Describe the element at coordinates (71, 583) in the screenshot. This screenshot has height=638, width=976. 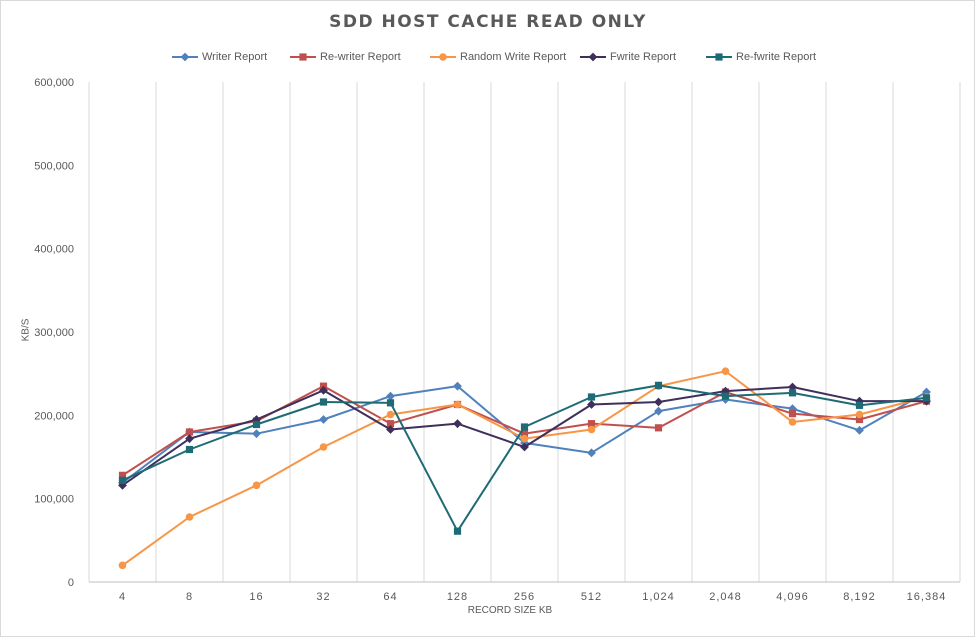
I see `y-tick-label: 0` at that location.